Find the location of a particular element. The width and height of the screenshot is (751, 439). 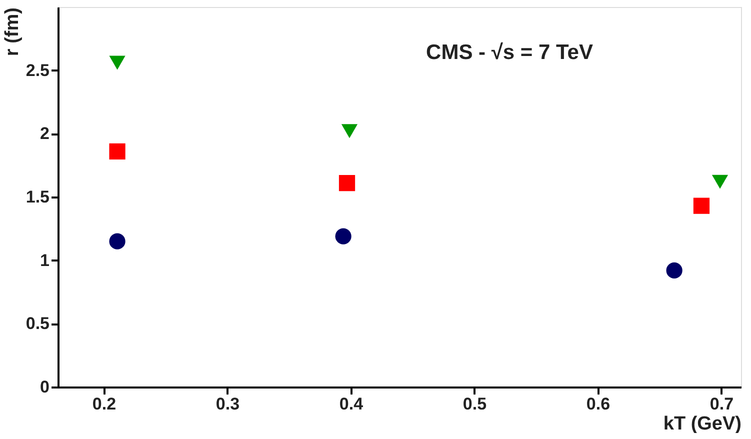

y-tick-label: 1.5 is located at coordinates (38, 197).